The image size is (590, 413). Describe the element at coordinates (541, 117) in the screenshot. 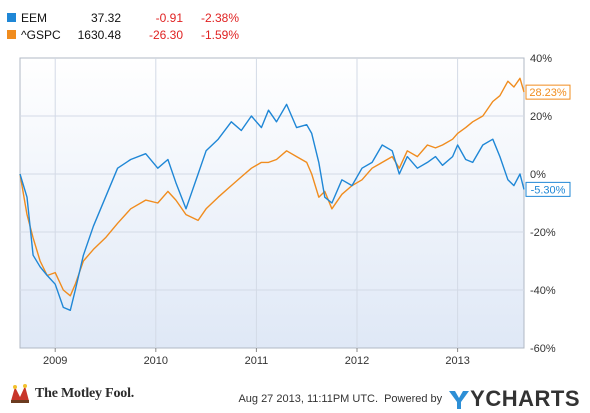

I see `y-tick-label: 20%` at that location.